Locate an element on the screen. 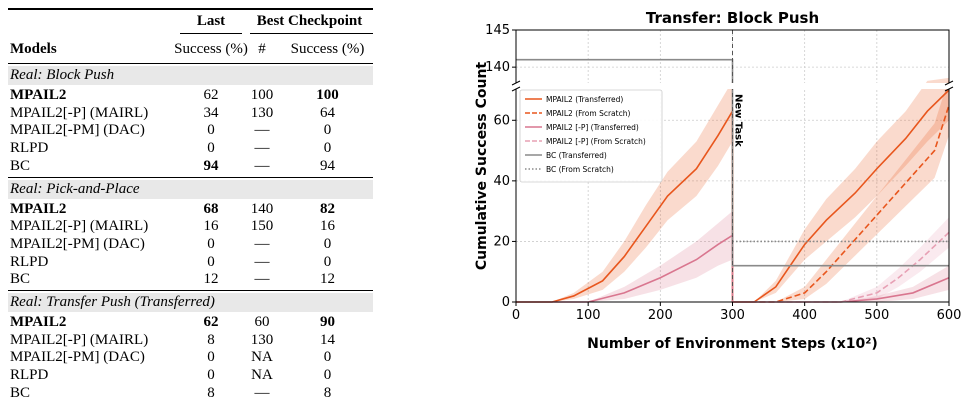  chart-title: Transfer: Block Push is located at coordinates (732, 18).